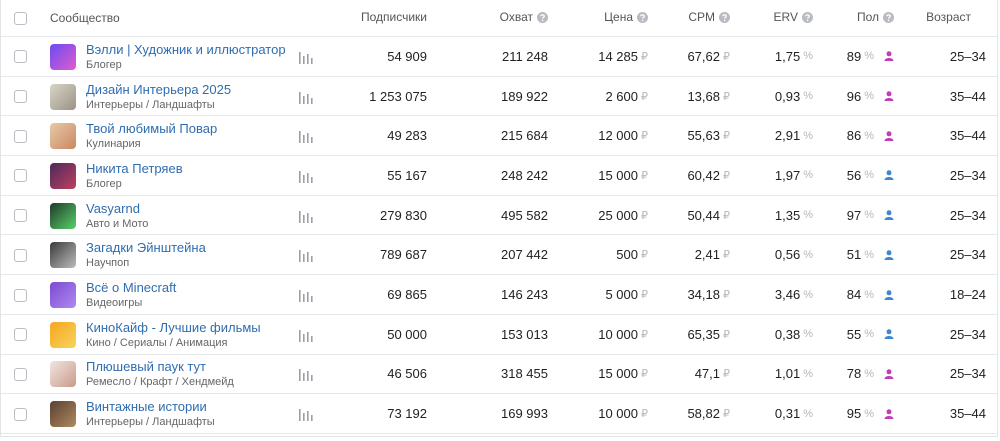 Image resolution: width=1000 pixels, height=441 pixels. Describe the element at coordinates (626, 17) in the screenshot. I see `column-header: Цена` at that location.